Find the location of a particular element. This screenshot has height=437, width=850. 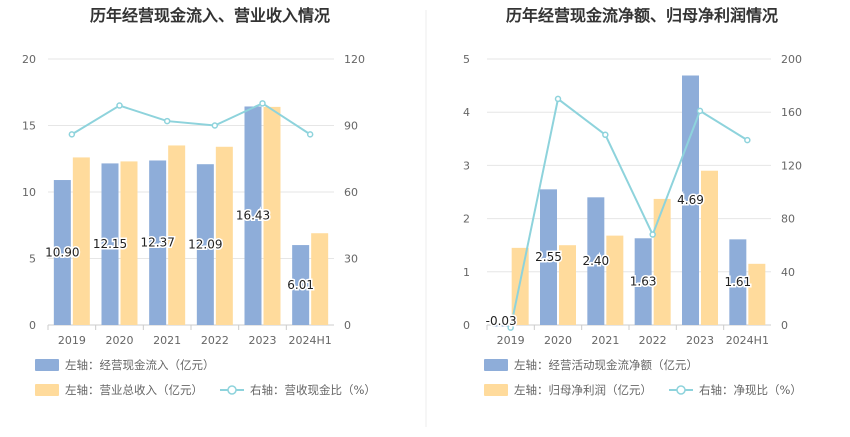

data-label: 12.15 is located at coordinates (110, 244).